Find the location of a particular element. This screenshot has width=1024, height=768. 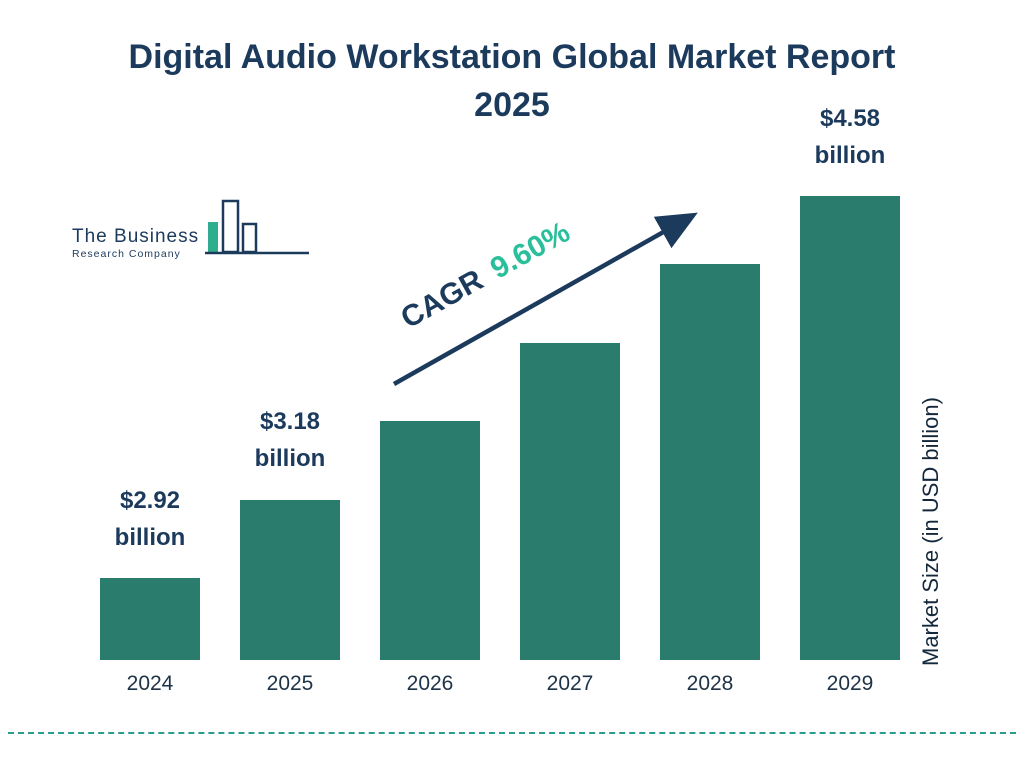

year-label: 2024 is located at coordinates (150, 683).